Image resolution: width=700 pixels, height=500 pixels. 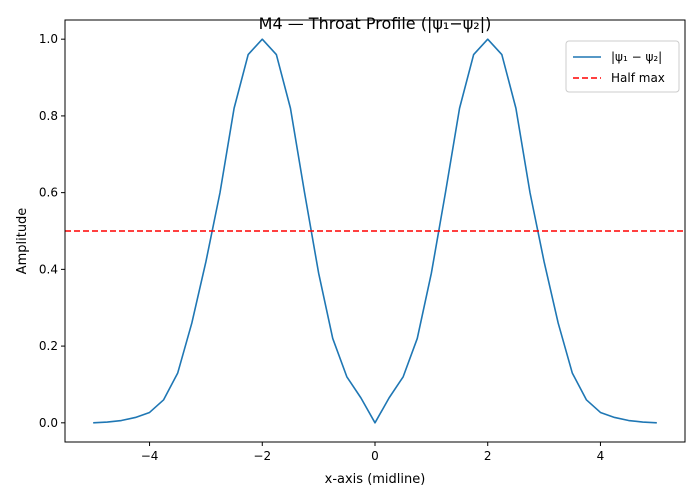 I want to click on y-tick-label: 0.4, so click(x=48, y=269).